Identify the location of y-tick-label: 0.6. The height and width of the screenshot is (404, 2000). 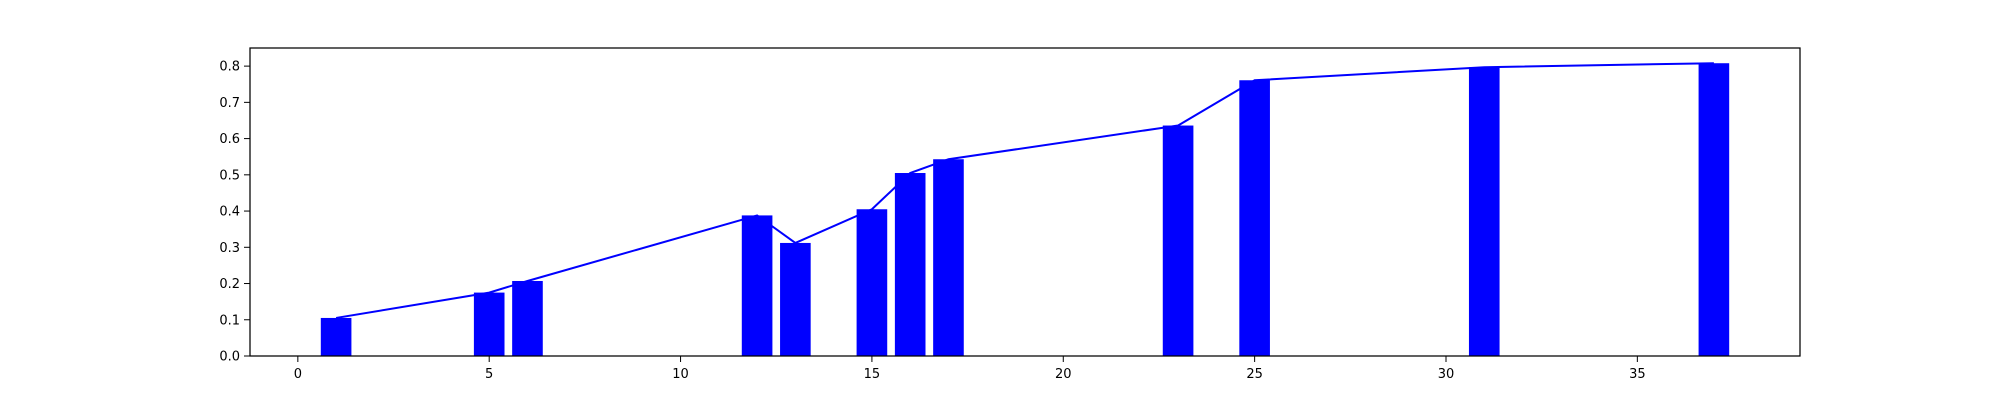
(229, 139).